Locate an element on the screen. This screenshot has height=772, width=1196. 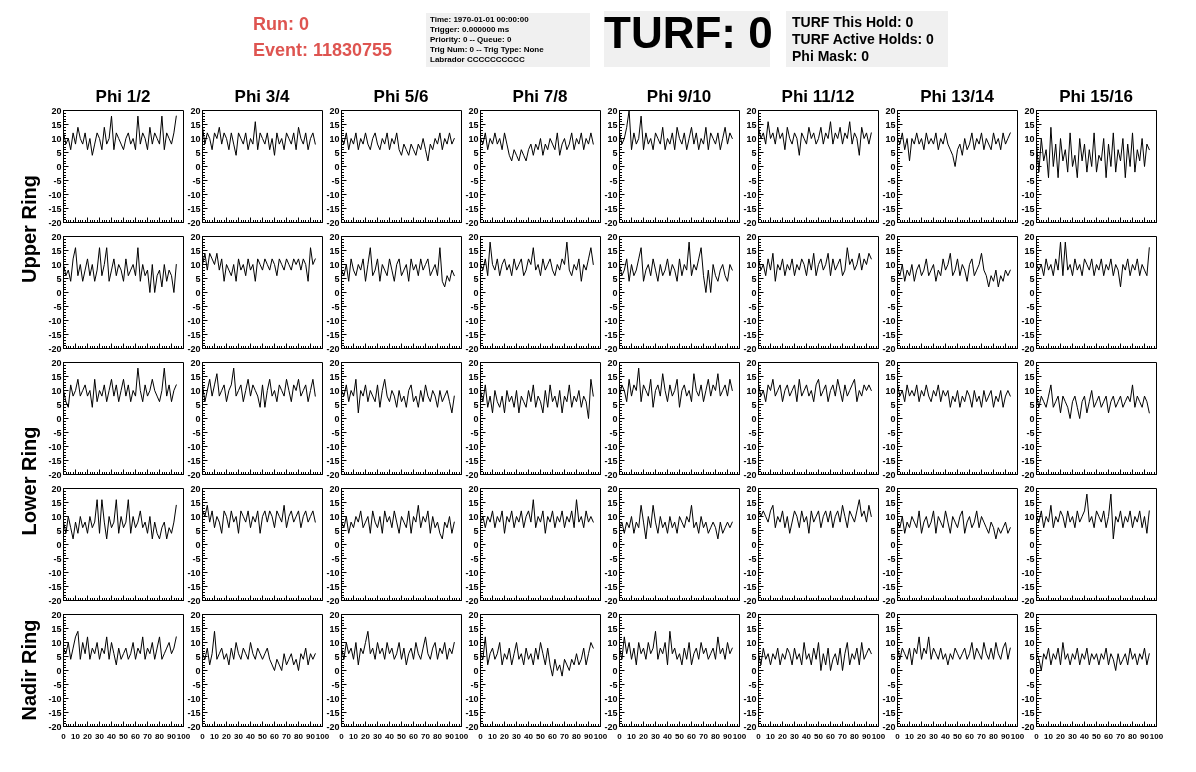
chart-title: Phi 5/6 is located at coordinates (401, 97).